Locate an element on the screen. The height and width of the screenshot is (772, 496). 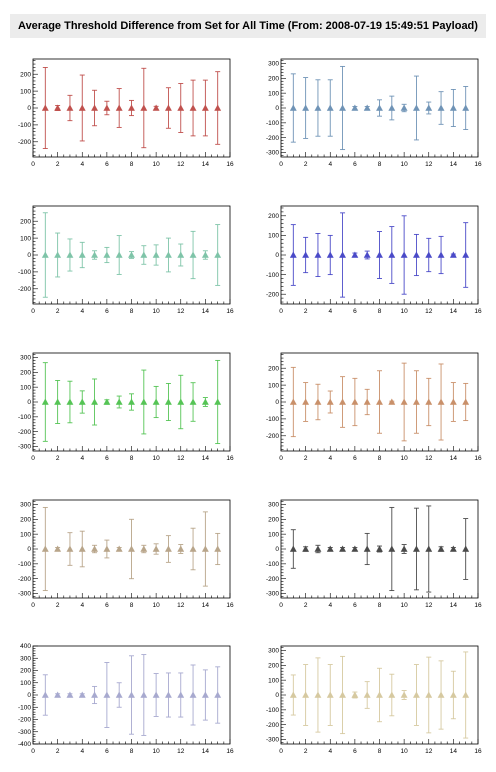
panel-3: 0 2 4 6 8 10 12 14 16 -200 -100 0 100 200 is located at coordinates (126, 260).